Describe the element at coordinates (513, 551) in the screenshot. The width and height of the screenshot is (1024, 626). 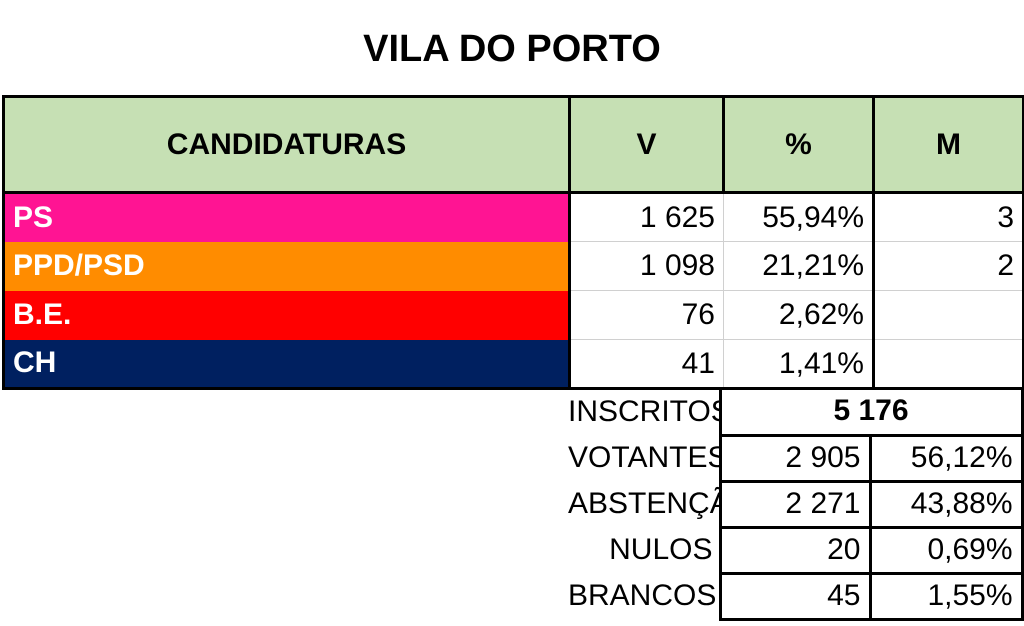
I see `summary-row-nulos: NULOS 20 0,69%` at that location.